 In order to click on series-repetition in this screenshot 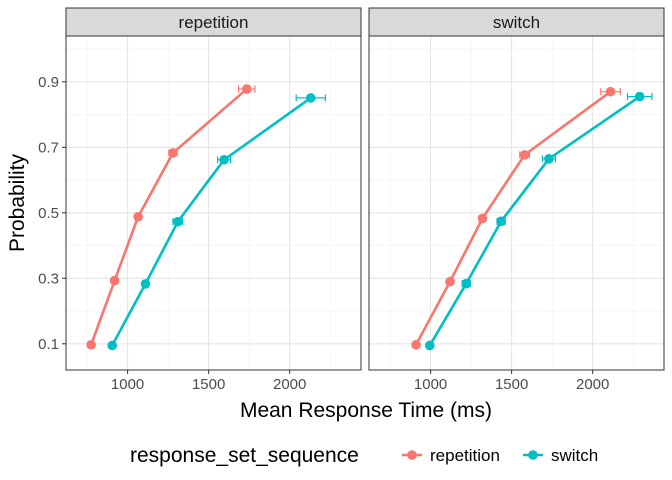, I will do `click(171, 217)`.